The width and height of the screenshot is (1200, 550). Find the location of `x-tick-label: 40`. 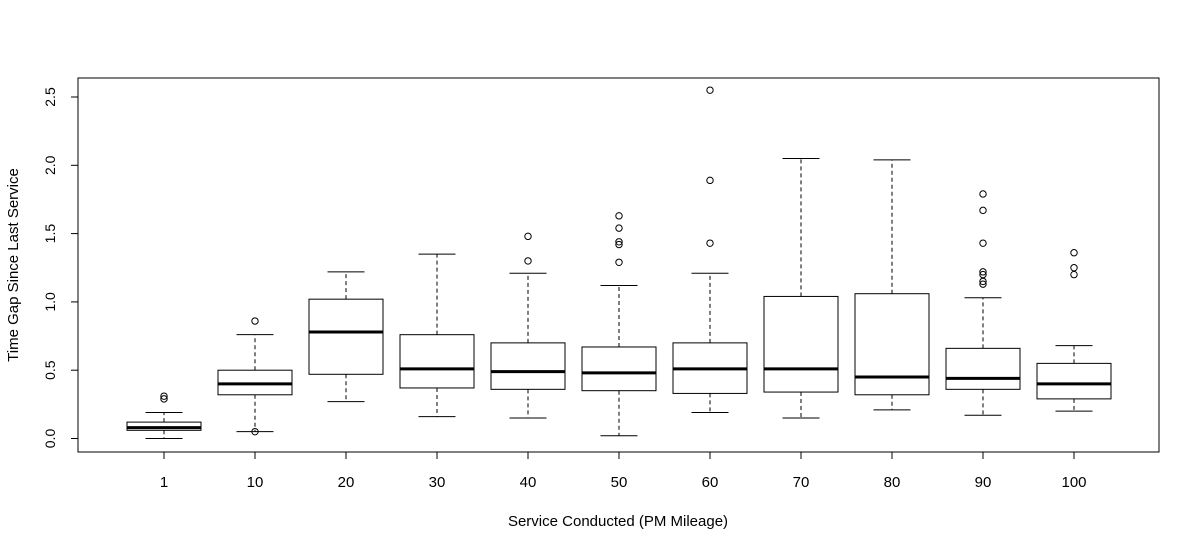

x-tick-label: 40 is located at coordinates (528, 482).